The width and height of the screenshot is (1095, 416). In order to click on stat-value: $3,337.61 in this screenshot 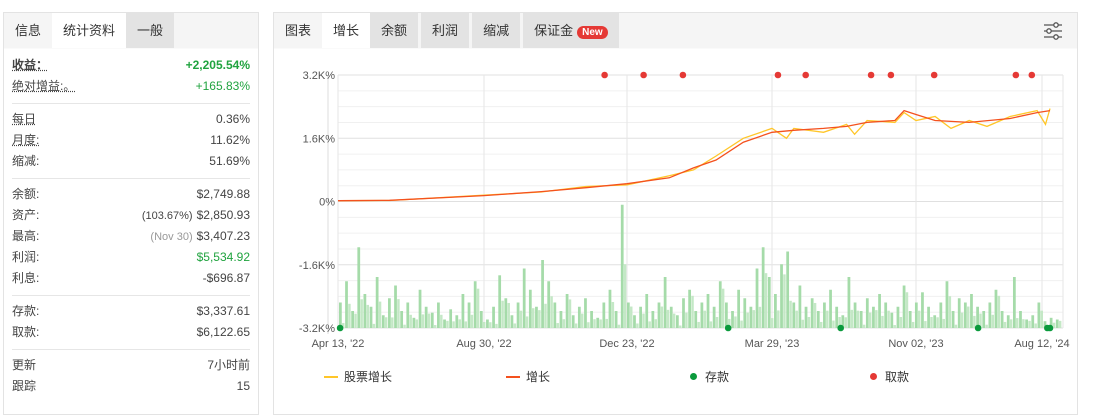, I will do `click(223, 311)`.